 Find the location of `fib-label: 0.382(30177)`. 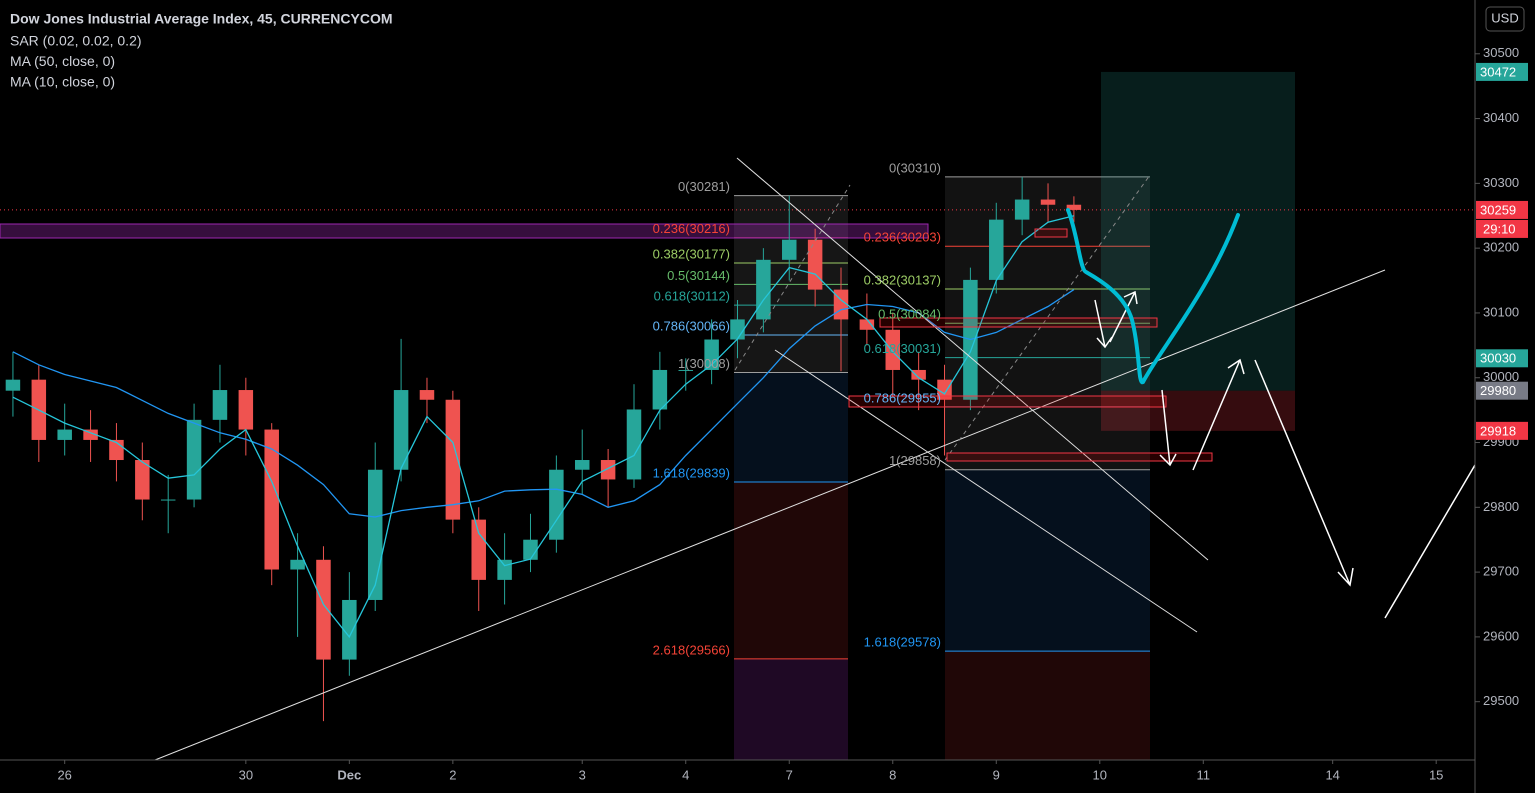

fib-label: 0.382(30177) is located at coordinates (691, 253).